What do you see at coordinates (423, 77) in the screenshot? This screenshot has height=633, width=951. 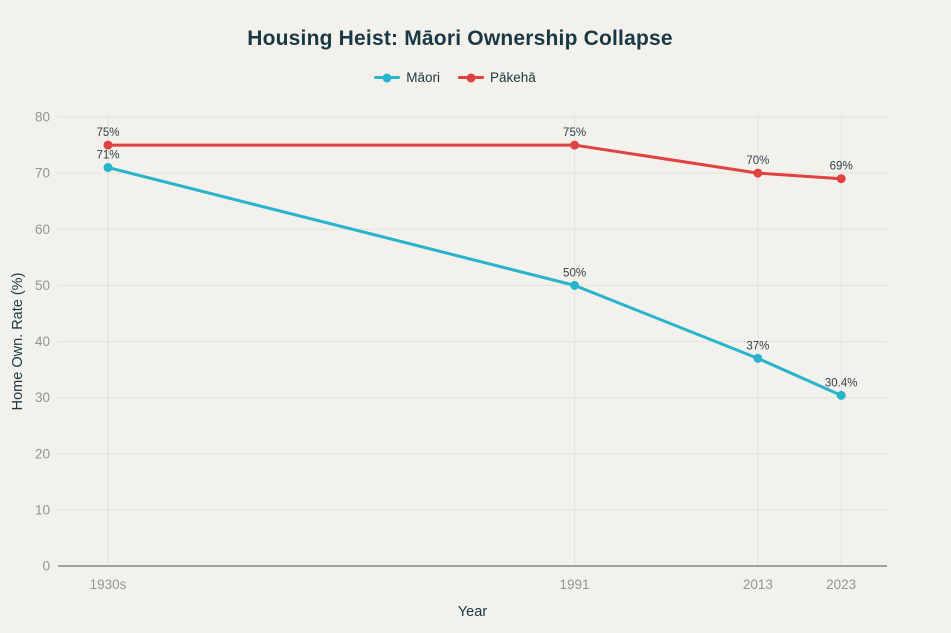 I see `legend-label: Māori` at bounding box center [423, 77].